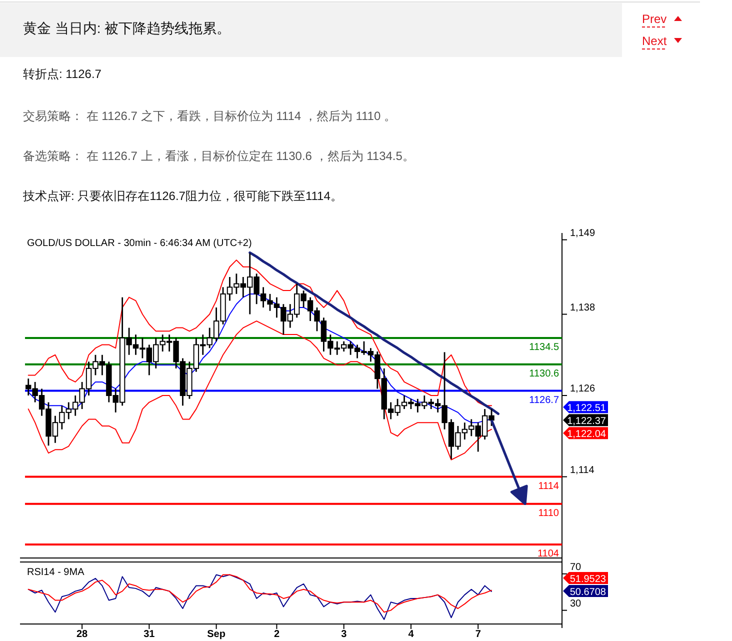 The image size is (732, 641). What do you see at coordinates (576, 604) in the screenshot?
I see `y-tick-label: 30` at bounding box center [576, 604].